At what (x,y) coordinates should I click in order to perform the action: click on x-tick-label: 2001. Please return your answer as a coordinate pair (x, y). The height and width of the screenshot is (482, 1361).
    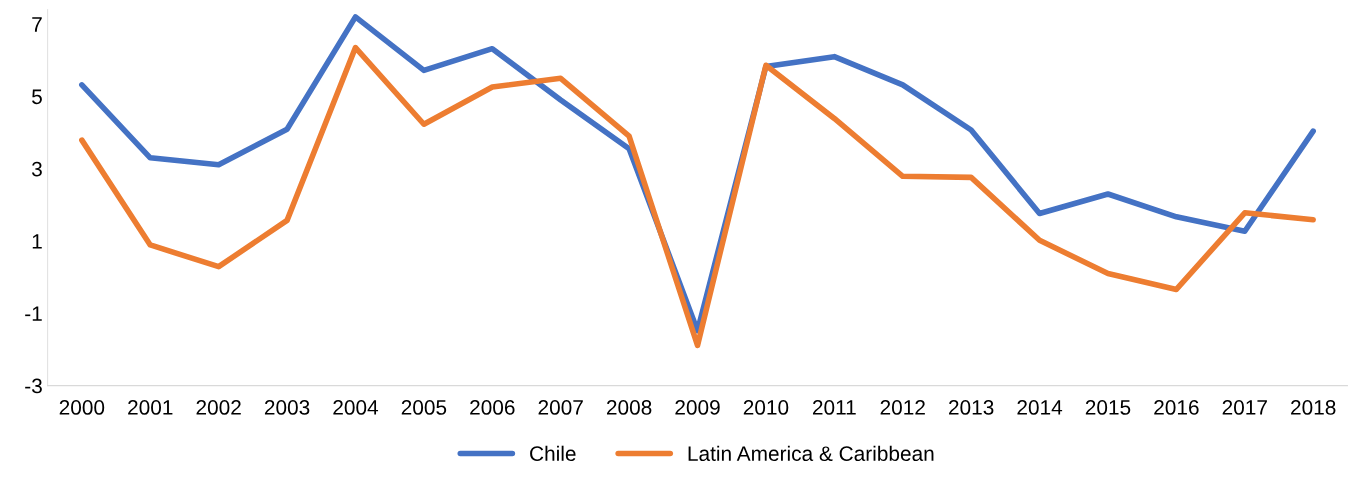
    Looking at the image, I should click on (150, 407).